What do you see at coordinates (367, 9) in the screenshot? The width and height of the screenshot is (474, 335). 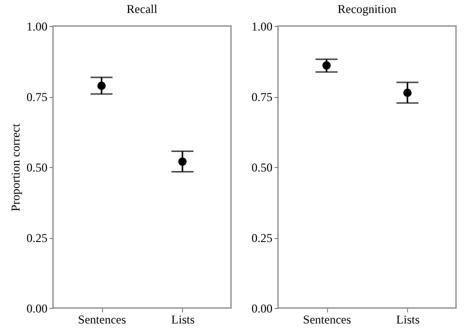 I see `chart-title: Recognition` at bounding box center [367, 9].